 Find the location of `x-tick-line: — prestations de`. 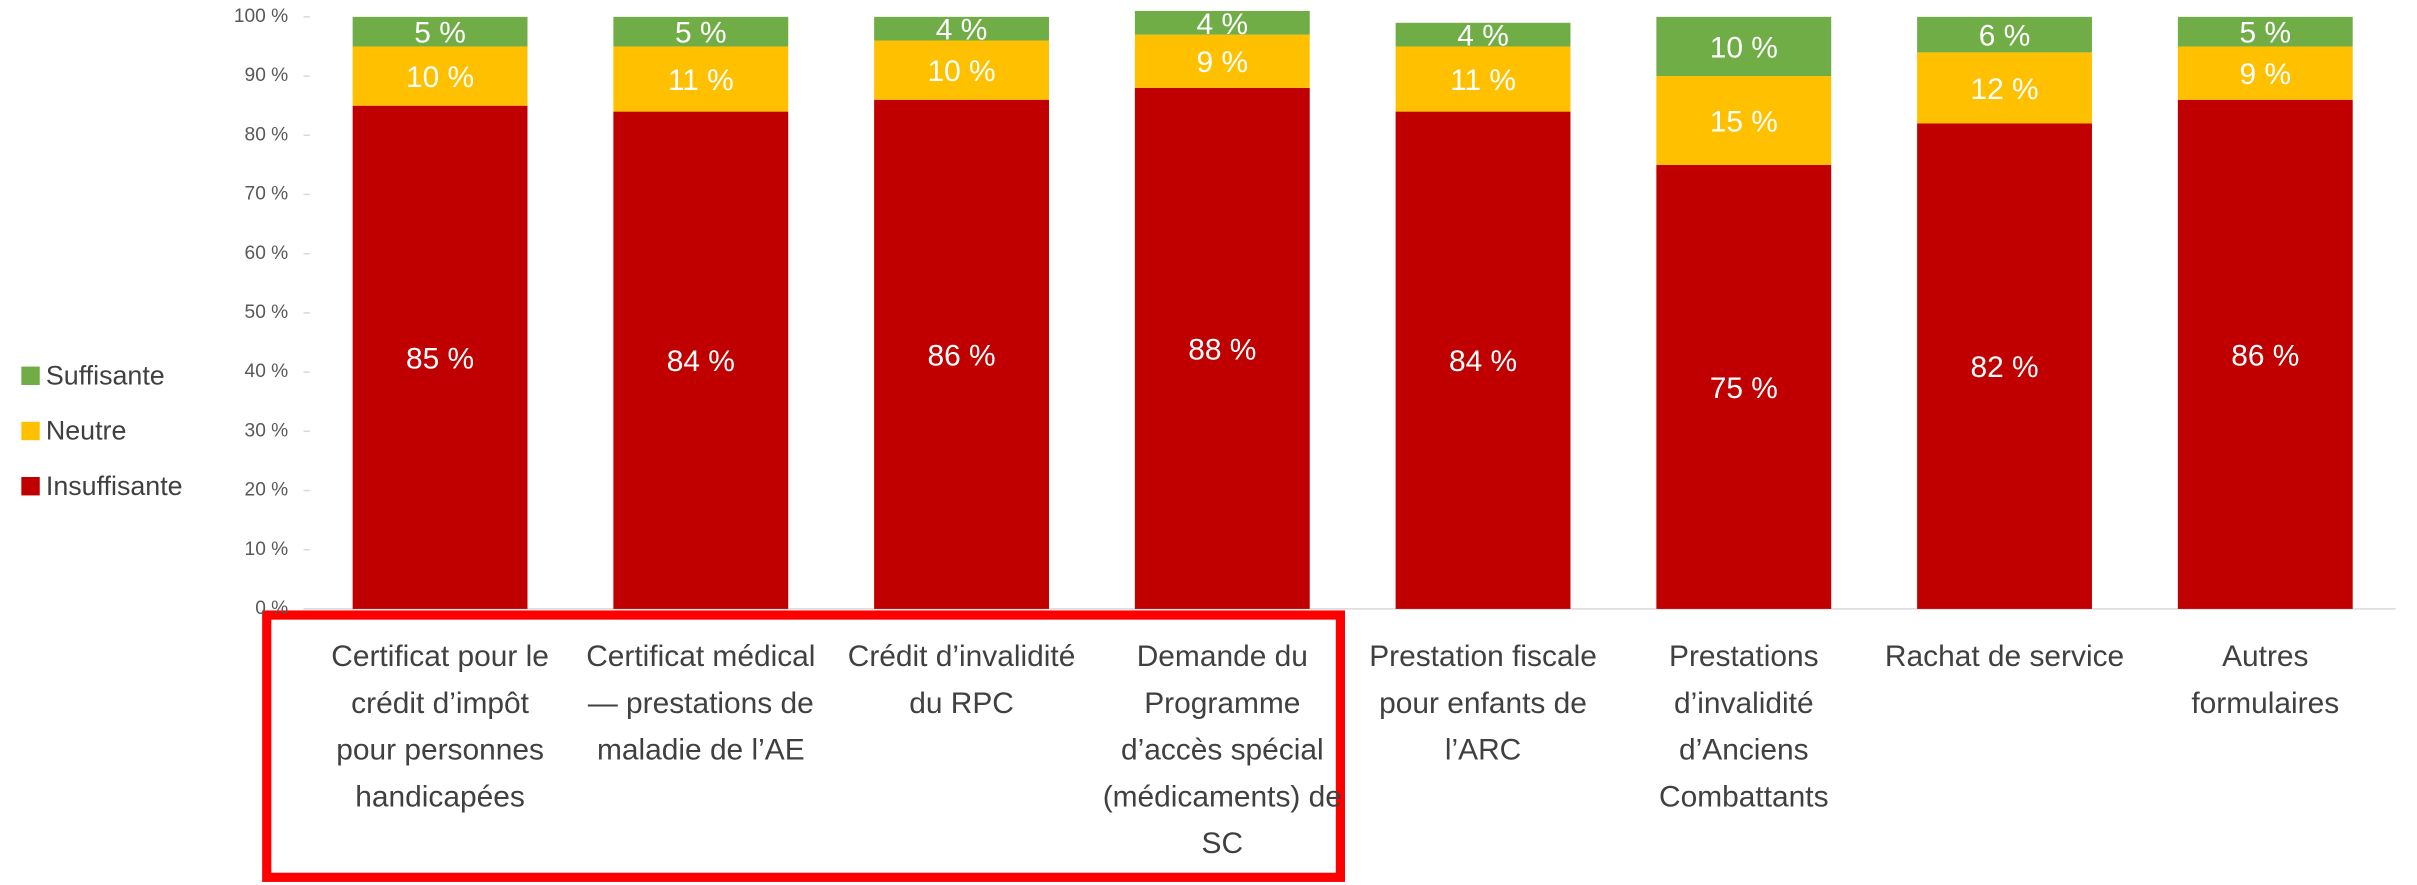

x-tick-line: — prestations de is located at coordinates (701, 703).